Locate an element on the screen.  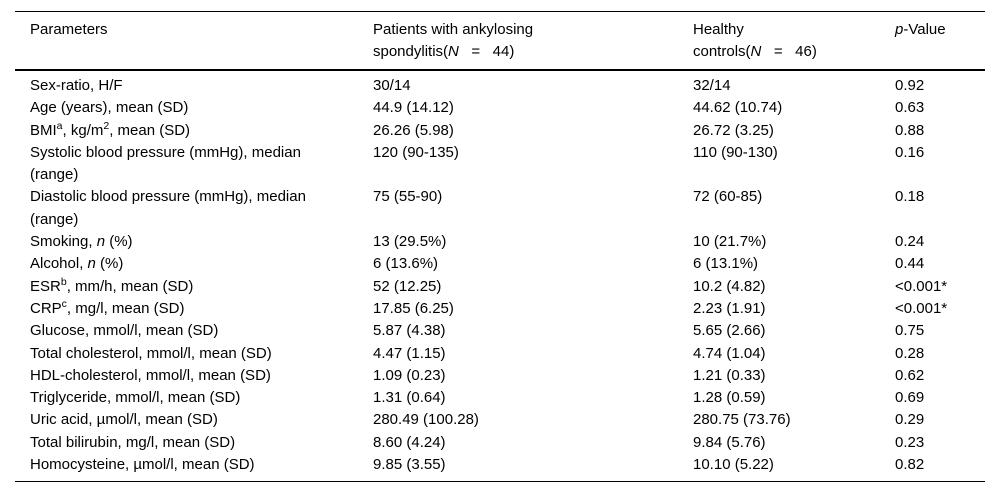
cell-controls: 6 (13.1%) is located at coordinates (726, 264).